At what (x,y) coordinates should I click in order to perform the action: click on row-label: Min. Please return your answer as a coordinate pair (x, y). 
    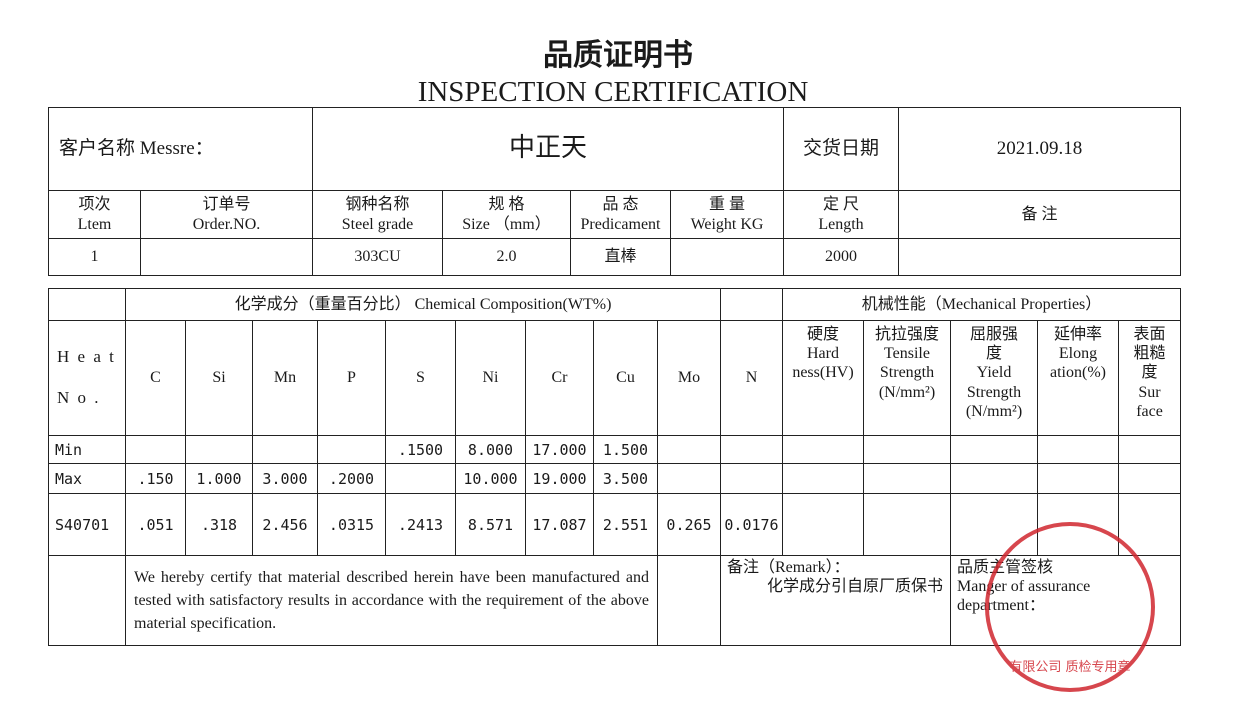
    Looking at the image, I should click on (87, 449).